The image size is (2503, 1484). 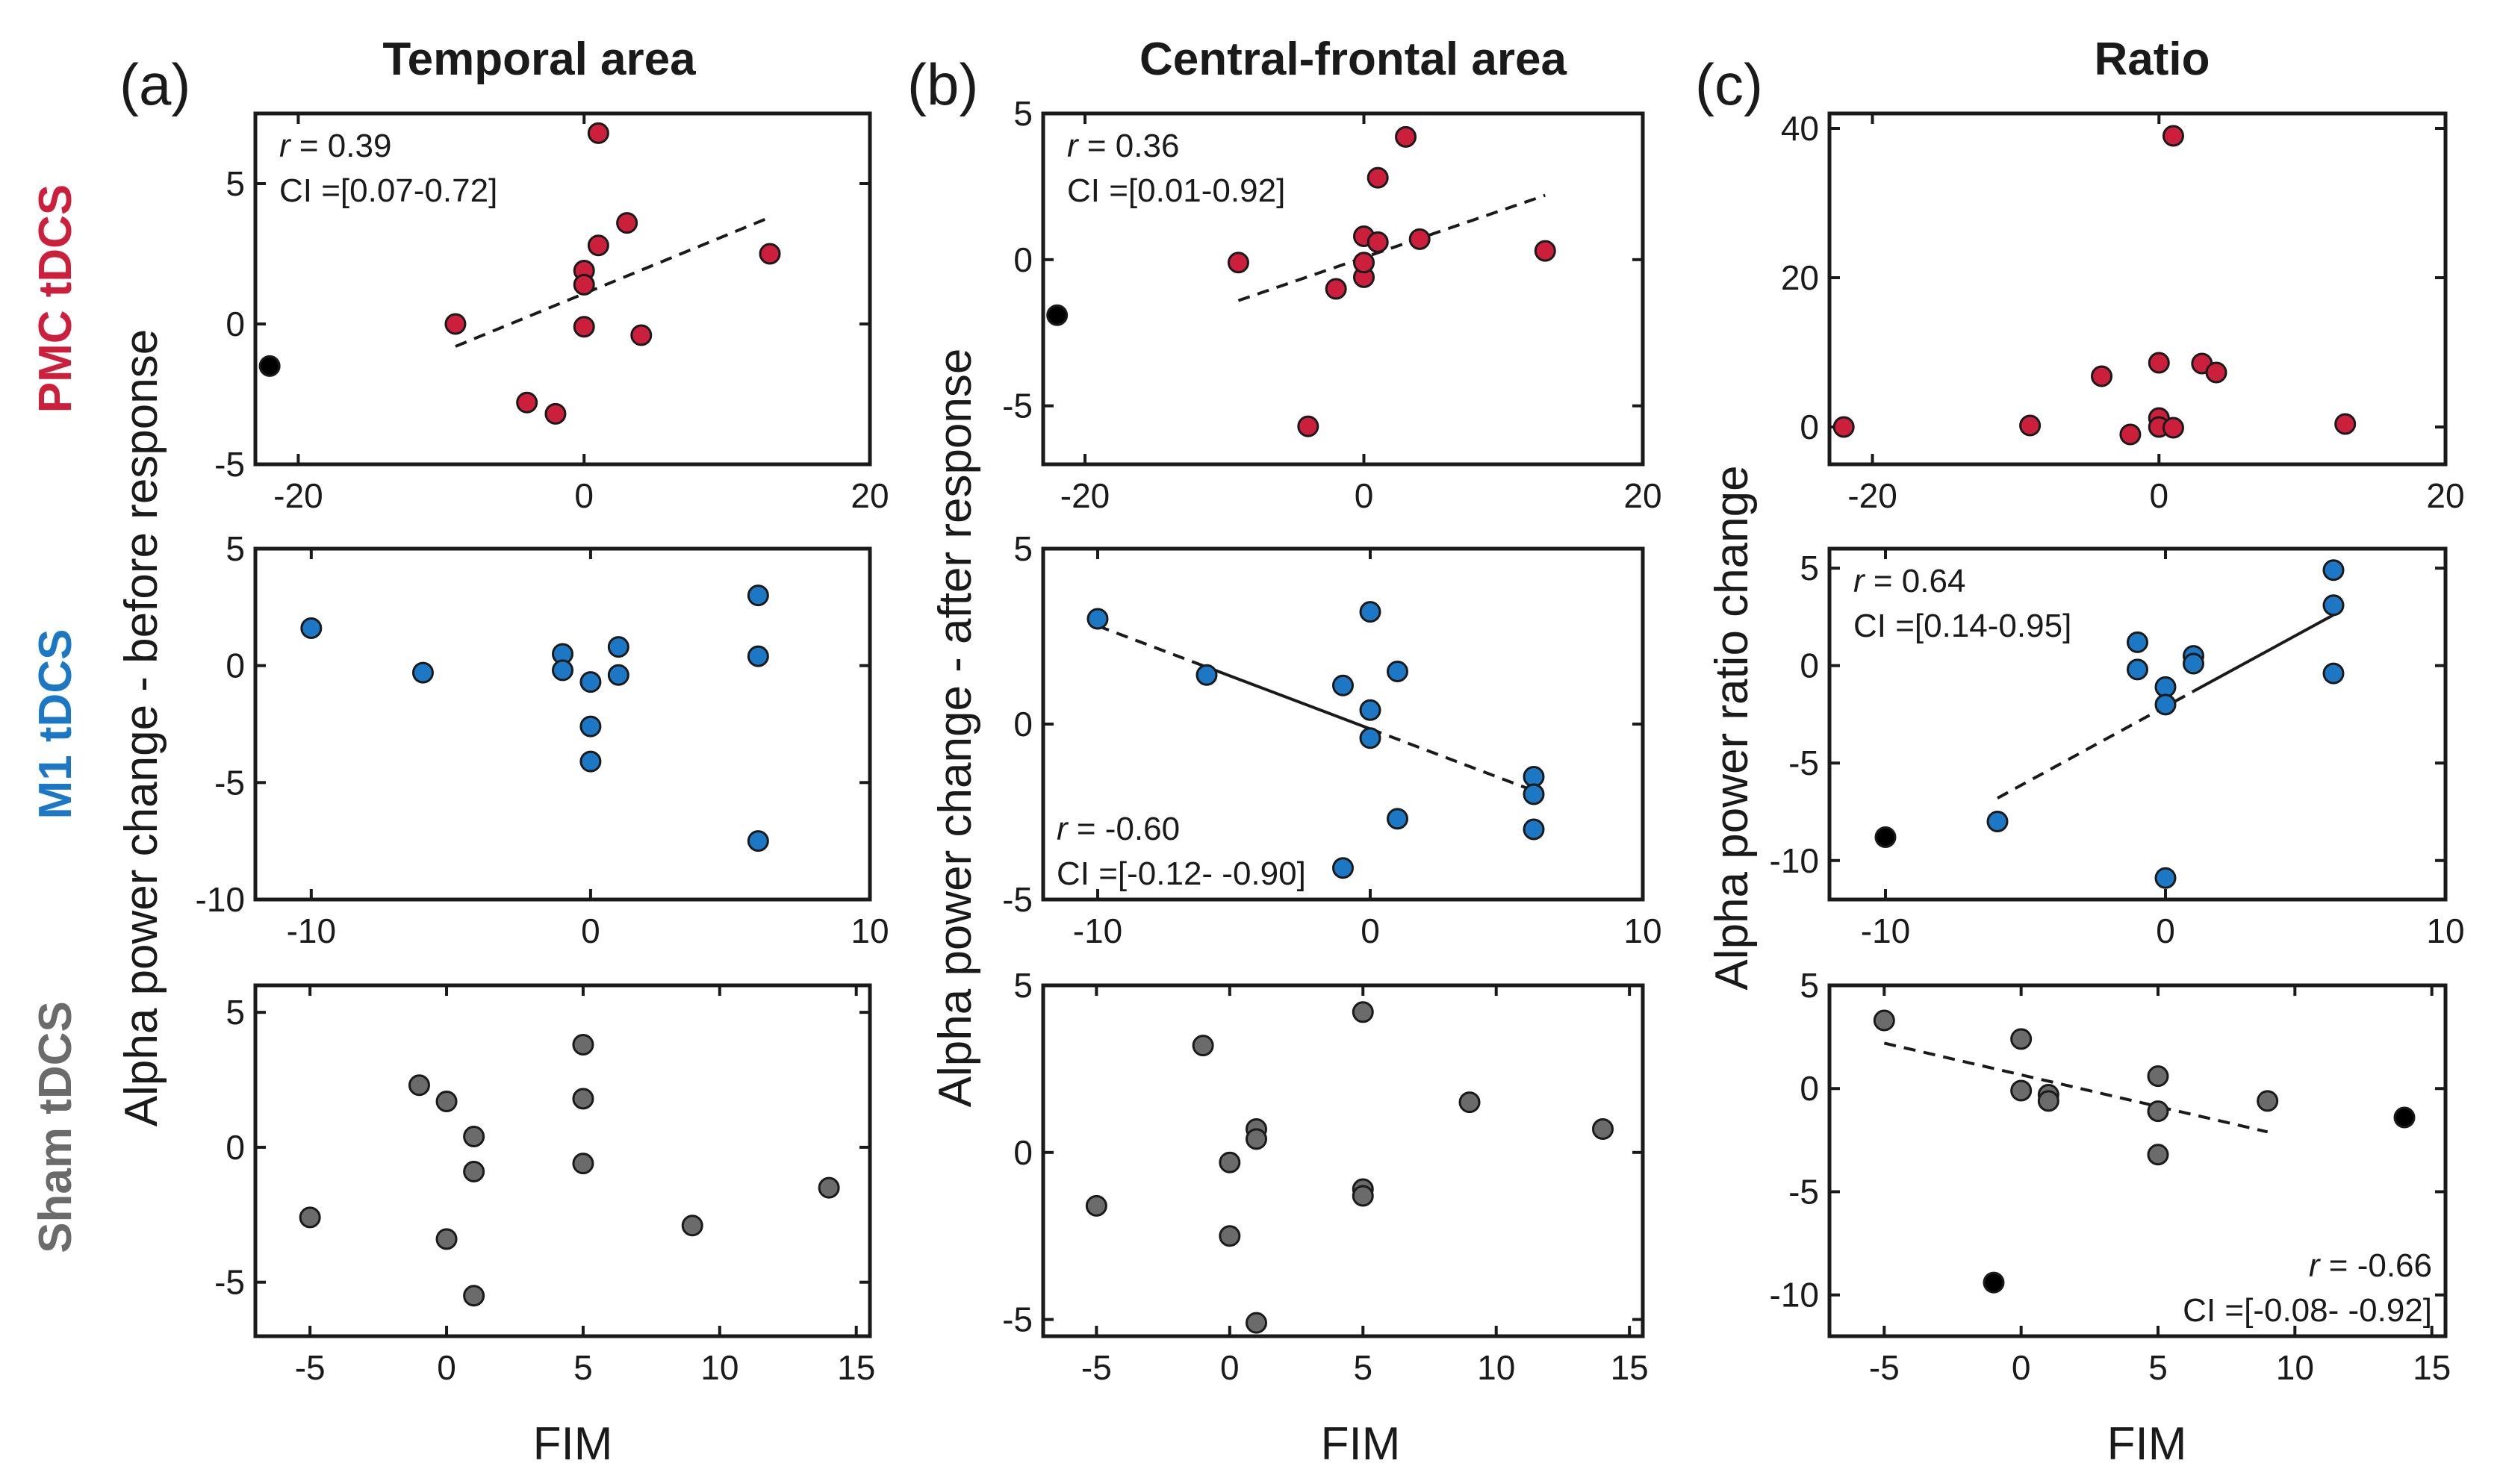 I want to click on column-title-ratio: Ratio, so click(x=2152, y=59).